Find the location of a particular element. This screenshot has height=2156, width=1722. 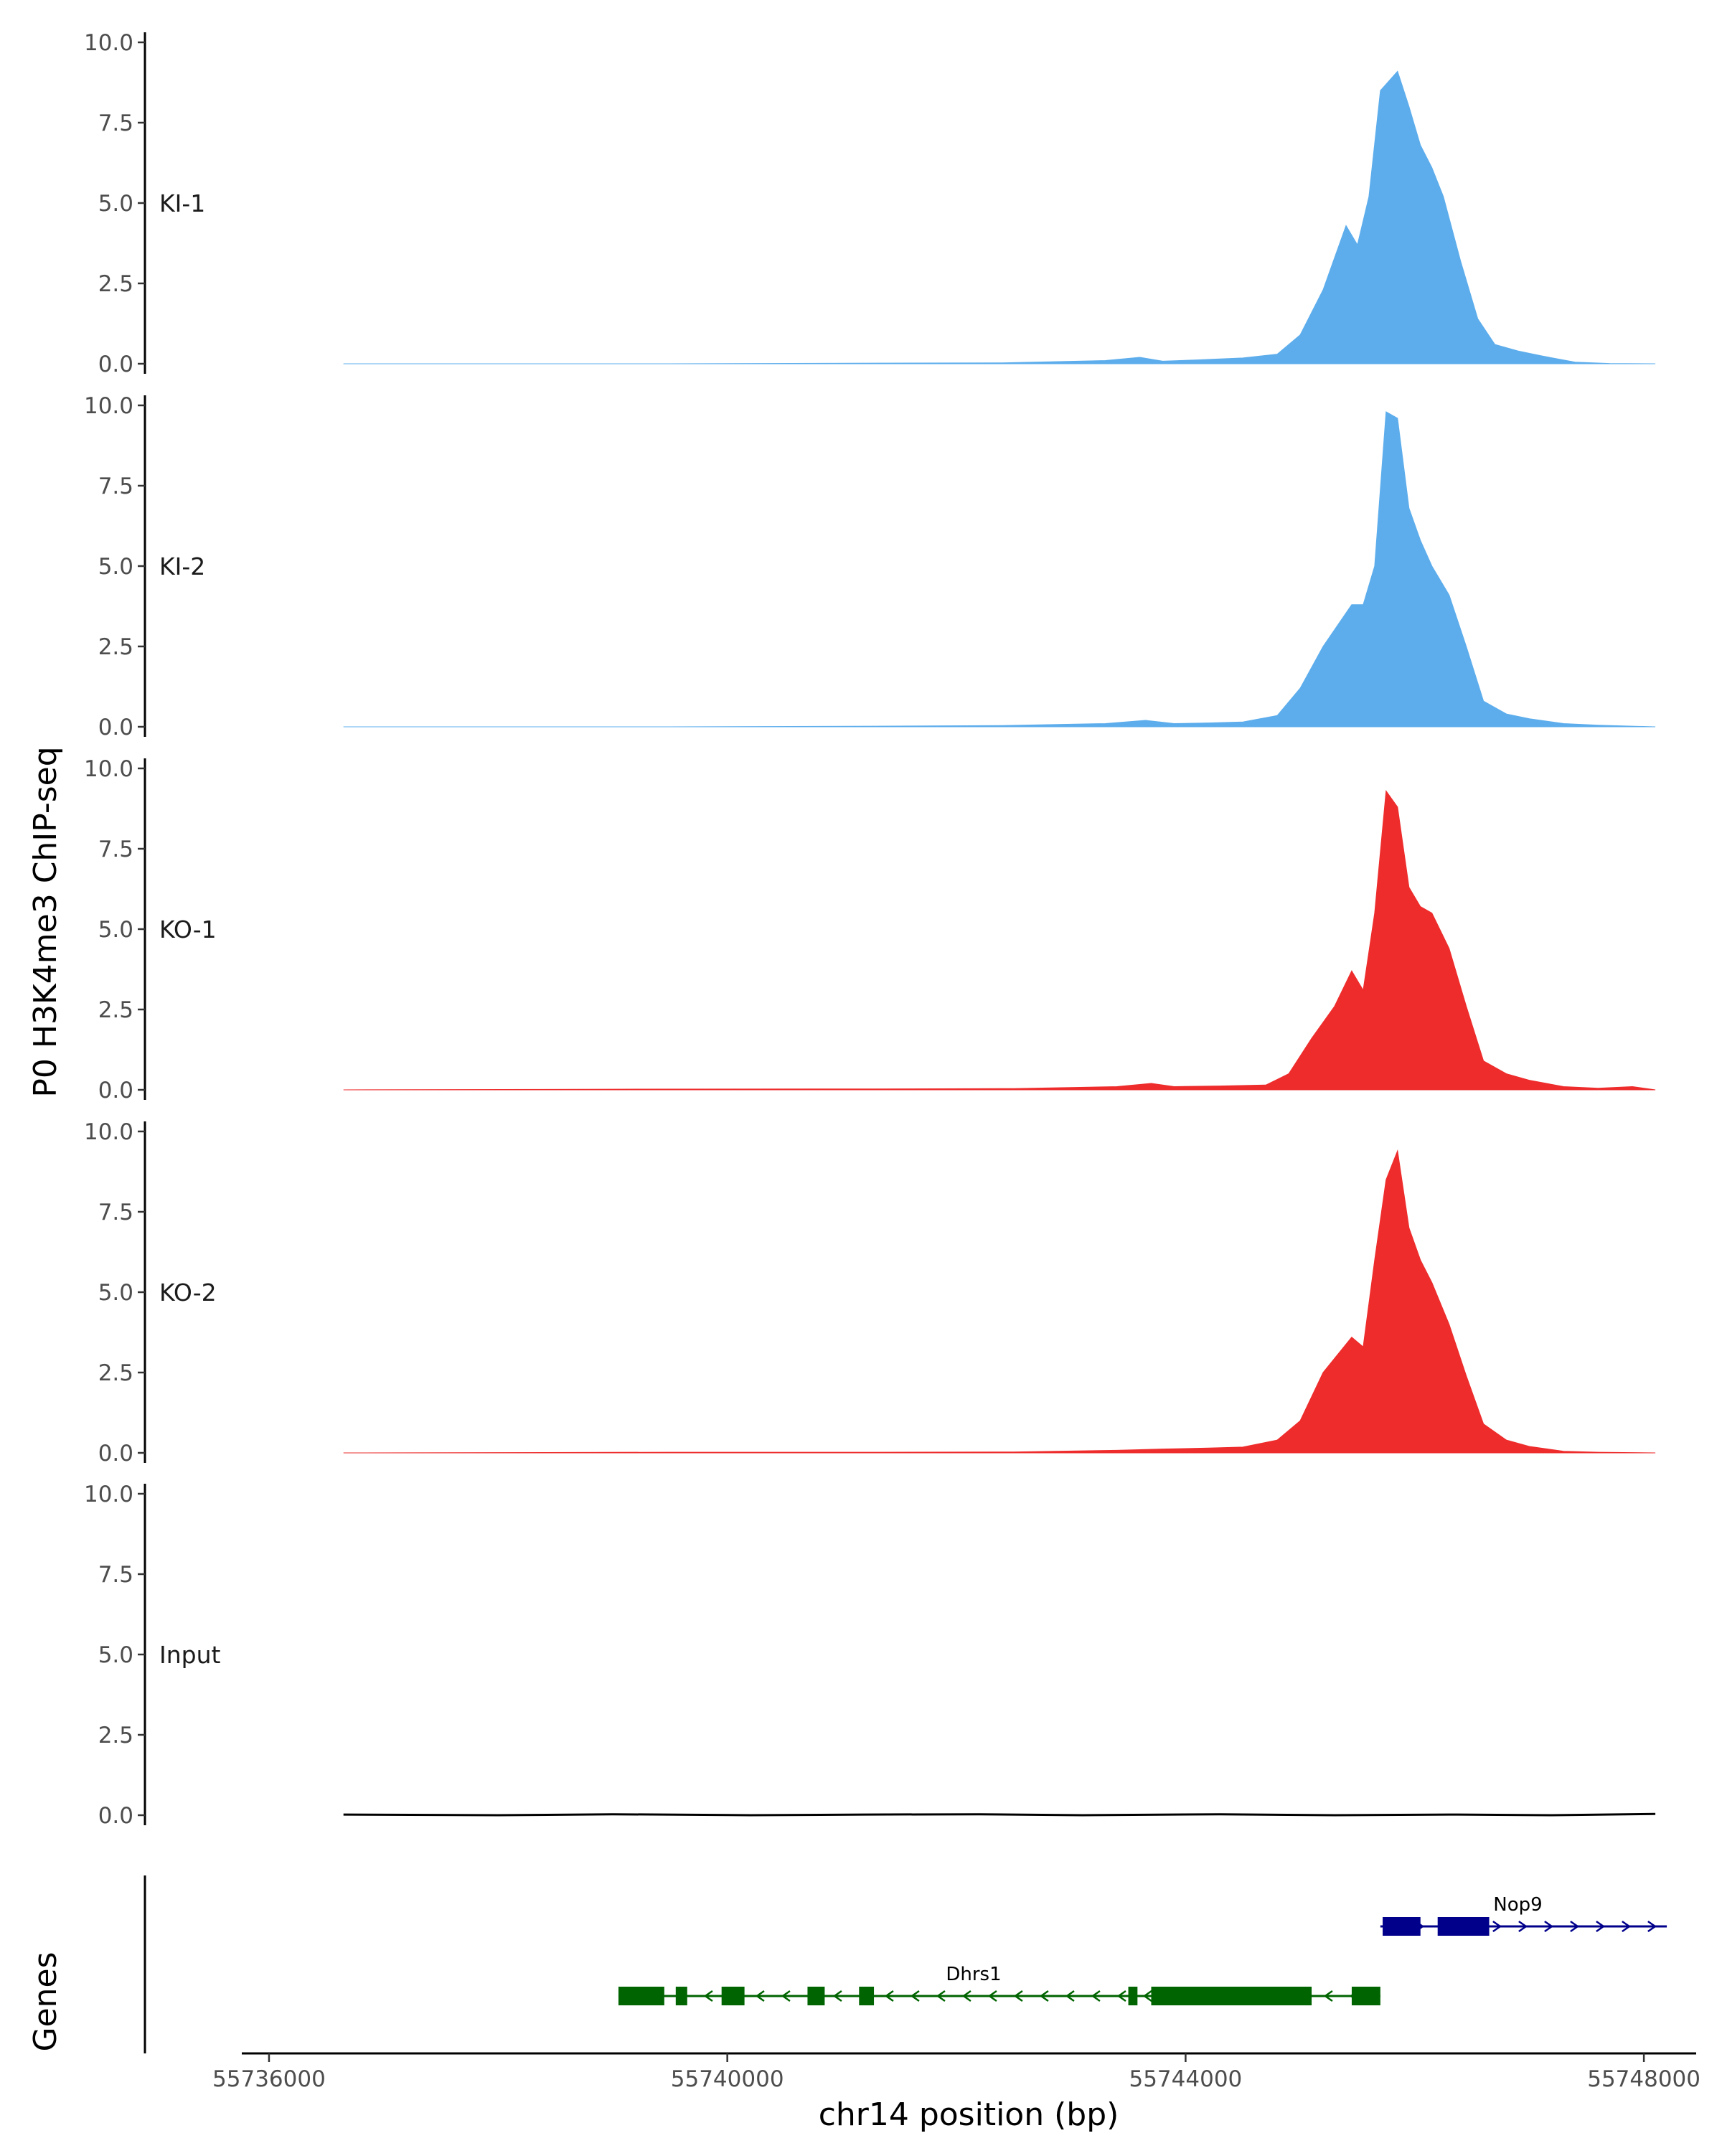

gene-nop9: Nop9 is located at coordinates (1524, 1915).